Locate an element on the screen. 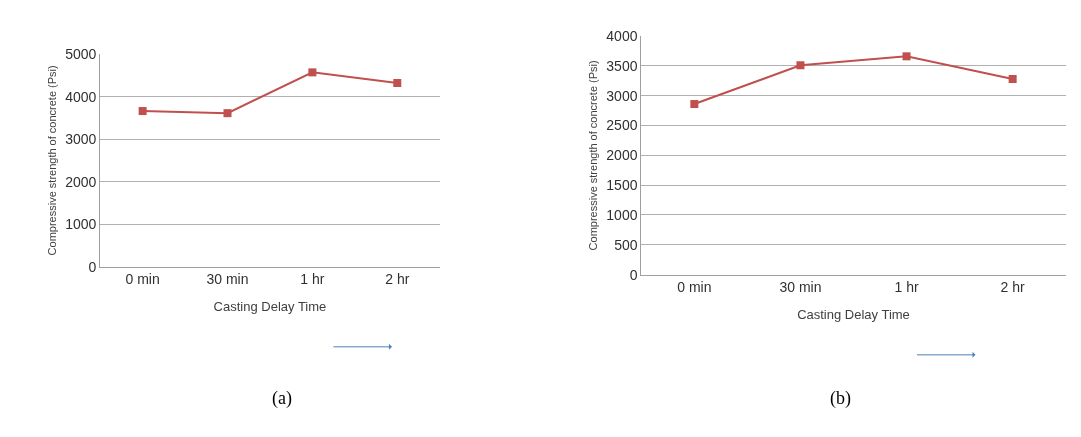  y-tick-label: 2500 is located at coordinates (622, 125).